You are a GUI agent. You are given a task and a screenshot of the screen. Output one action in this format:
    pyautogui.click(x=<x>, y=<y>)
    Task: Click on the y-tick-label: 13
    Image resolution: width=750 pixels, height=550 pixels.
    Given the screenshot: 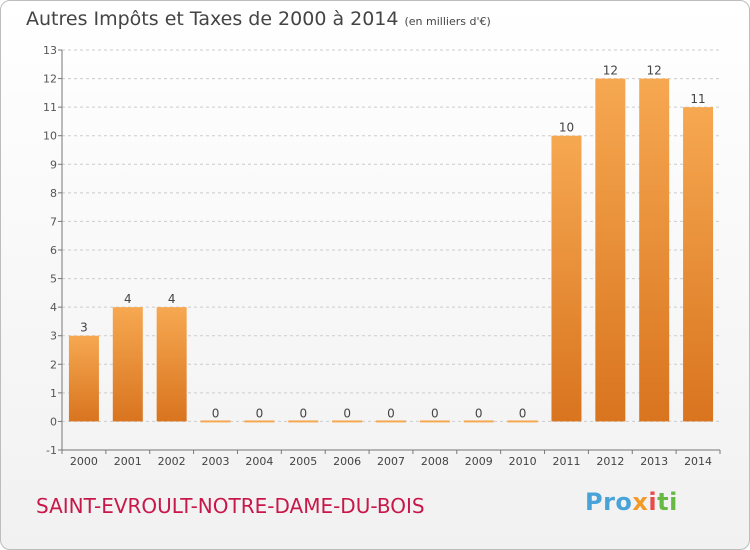 What is the action you would take?
    pyautogui.click(x=50, y=50)
    